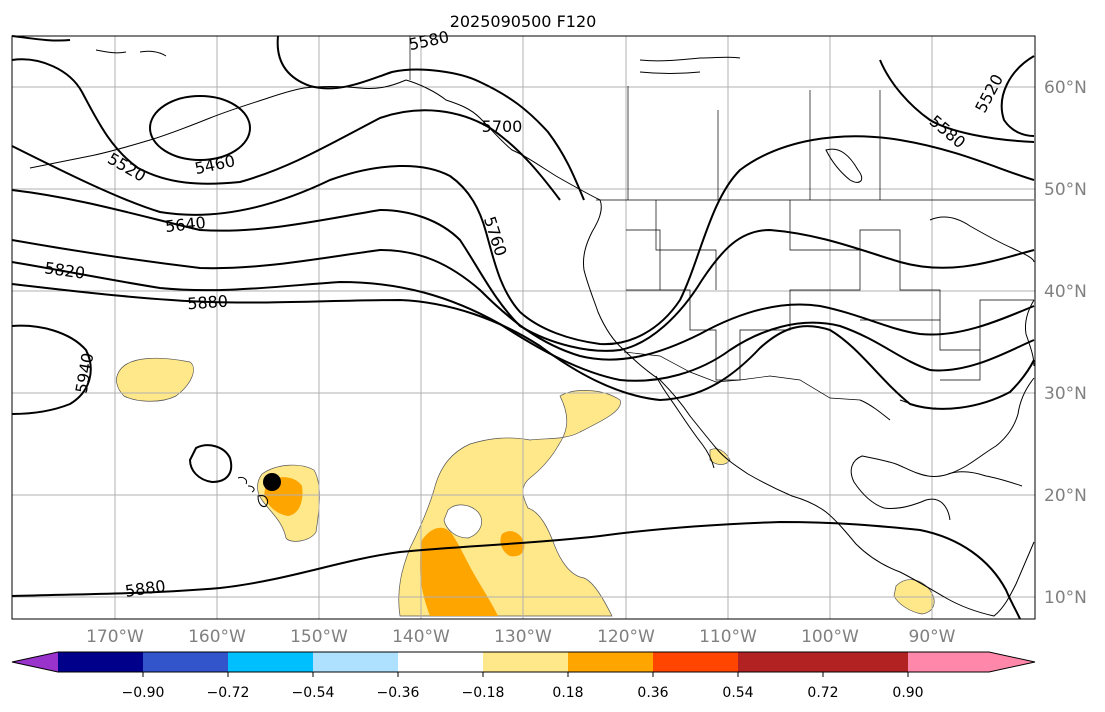 This screenshot has width=1105, height=712. What do you see at coordinates (41, 38) in the screenshot?
I see `contour-top-left` at bounding box center [41, 38].